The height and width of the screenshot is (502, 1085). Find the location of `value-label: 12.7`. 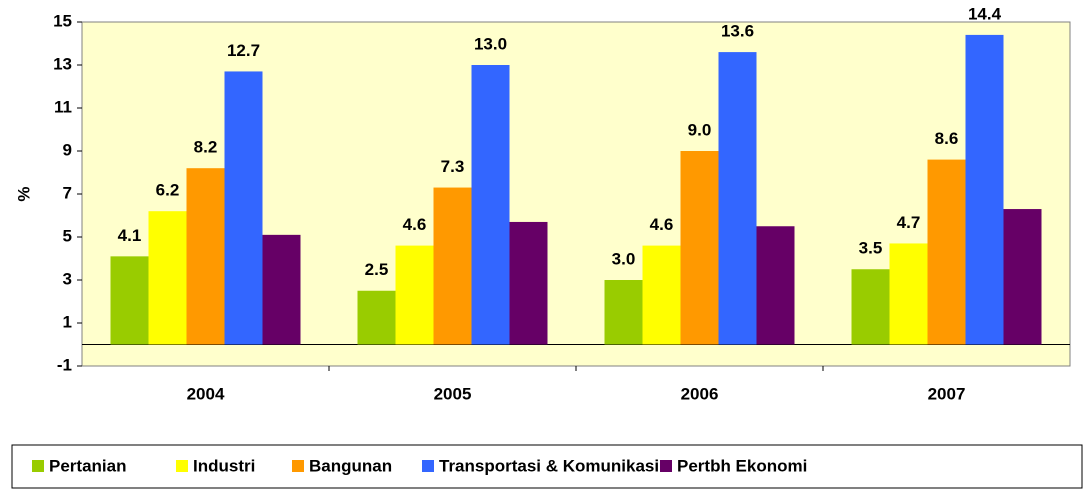

value-label: 12.7 is located at coordinates (243, 50).